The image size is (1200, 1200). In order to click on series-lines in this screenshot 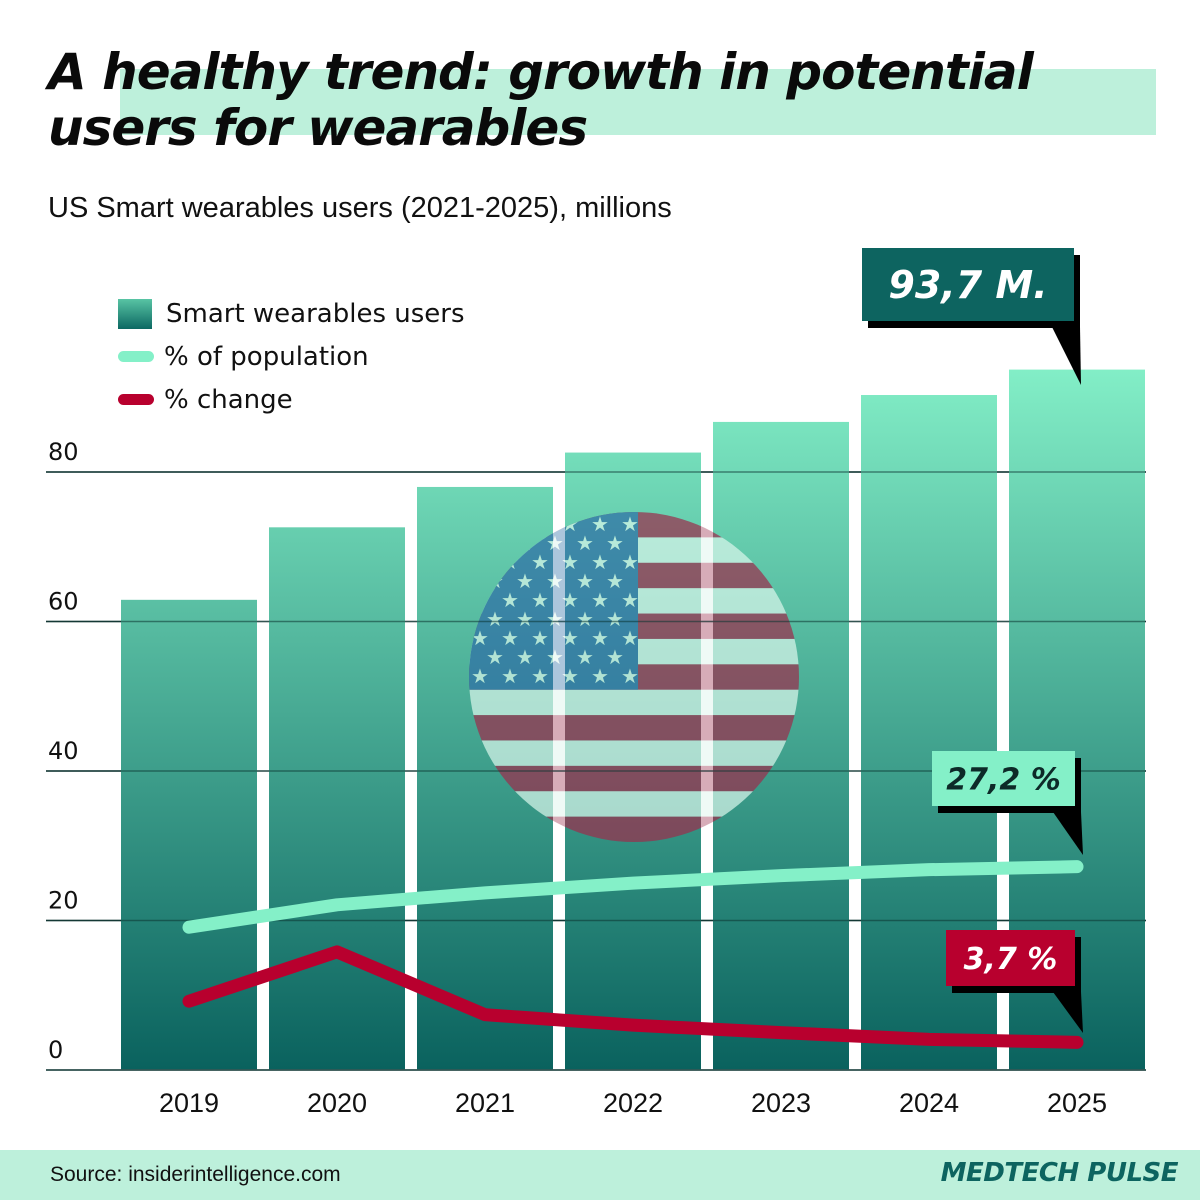, I will do `click(633, 954)`.